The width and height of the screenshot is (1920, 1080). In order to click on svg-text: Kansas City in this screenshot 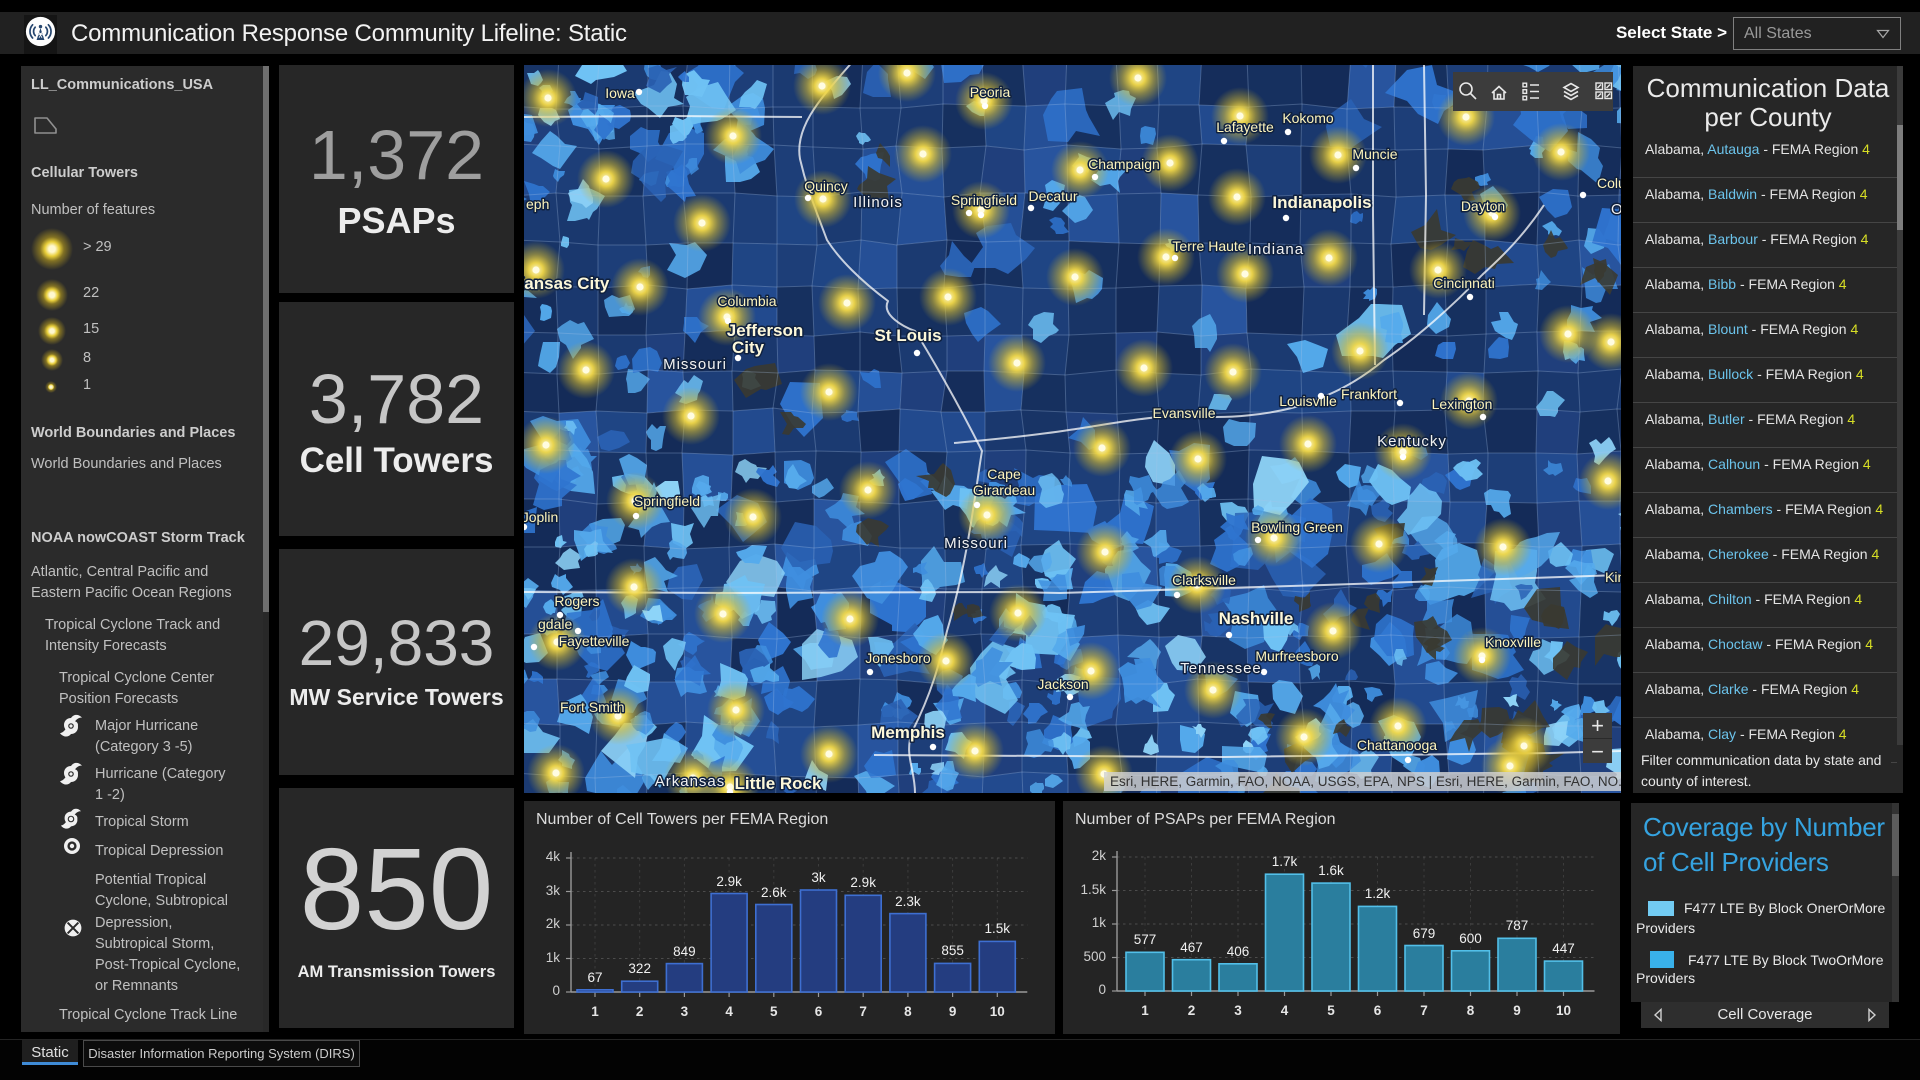, I will do `click(567, 283)`.